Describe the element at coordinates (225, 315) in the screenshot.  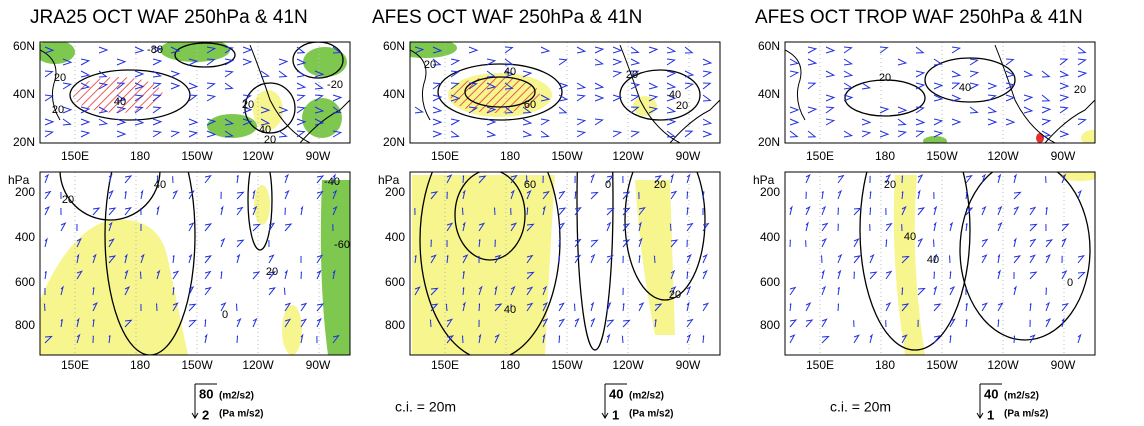
I see `contour-label: 0` at that location.